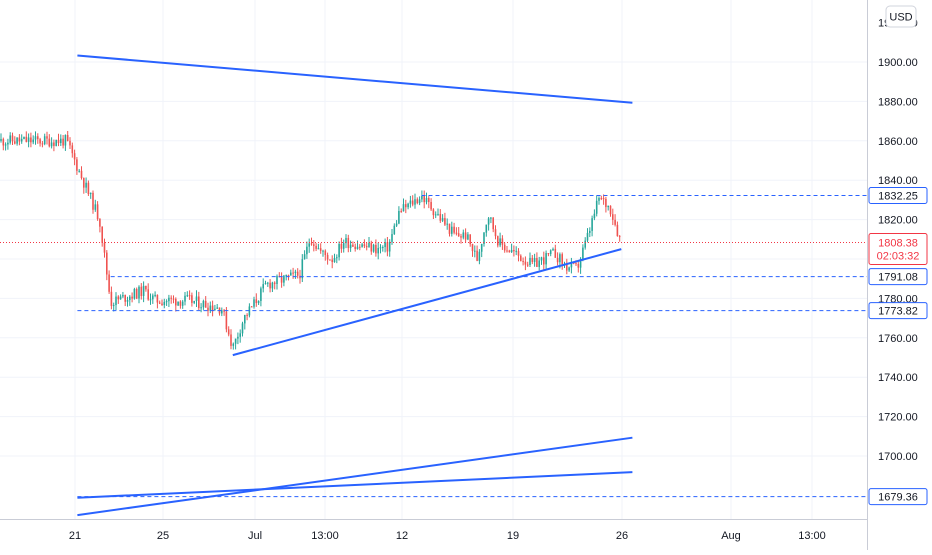  I want to click on x-tick-label: Aug, so click(731, 536).